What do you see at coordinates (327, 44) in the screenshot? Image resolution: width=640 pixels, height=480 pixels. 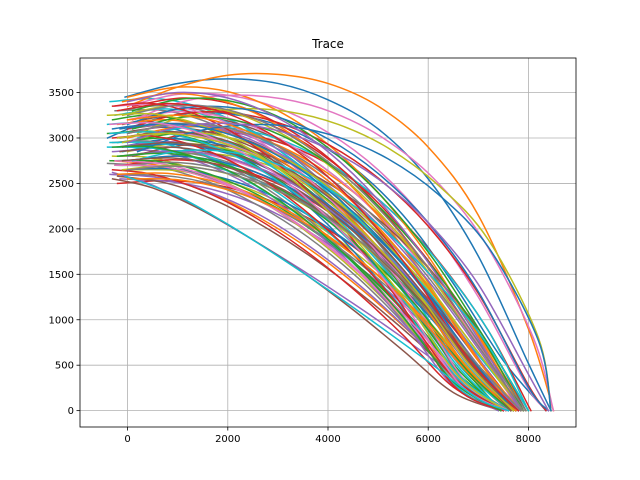 I see `chart-title: Trace` at bounding box center [327, 44].